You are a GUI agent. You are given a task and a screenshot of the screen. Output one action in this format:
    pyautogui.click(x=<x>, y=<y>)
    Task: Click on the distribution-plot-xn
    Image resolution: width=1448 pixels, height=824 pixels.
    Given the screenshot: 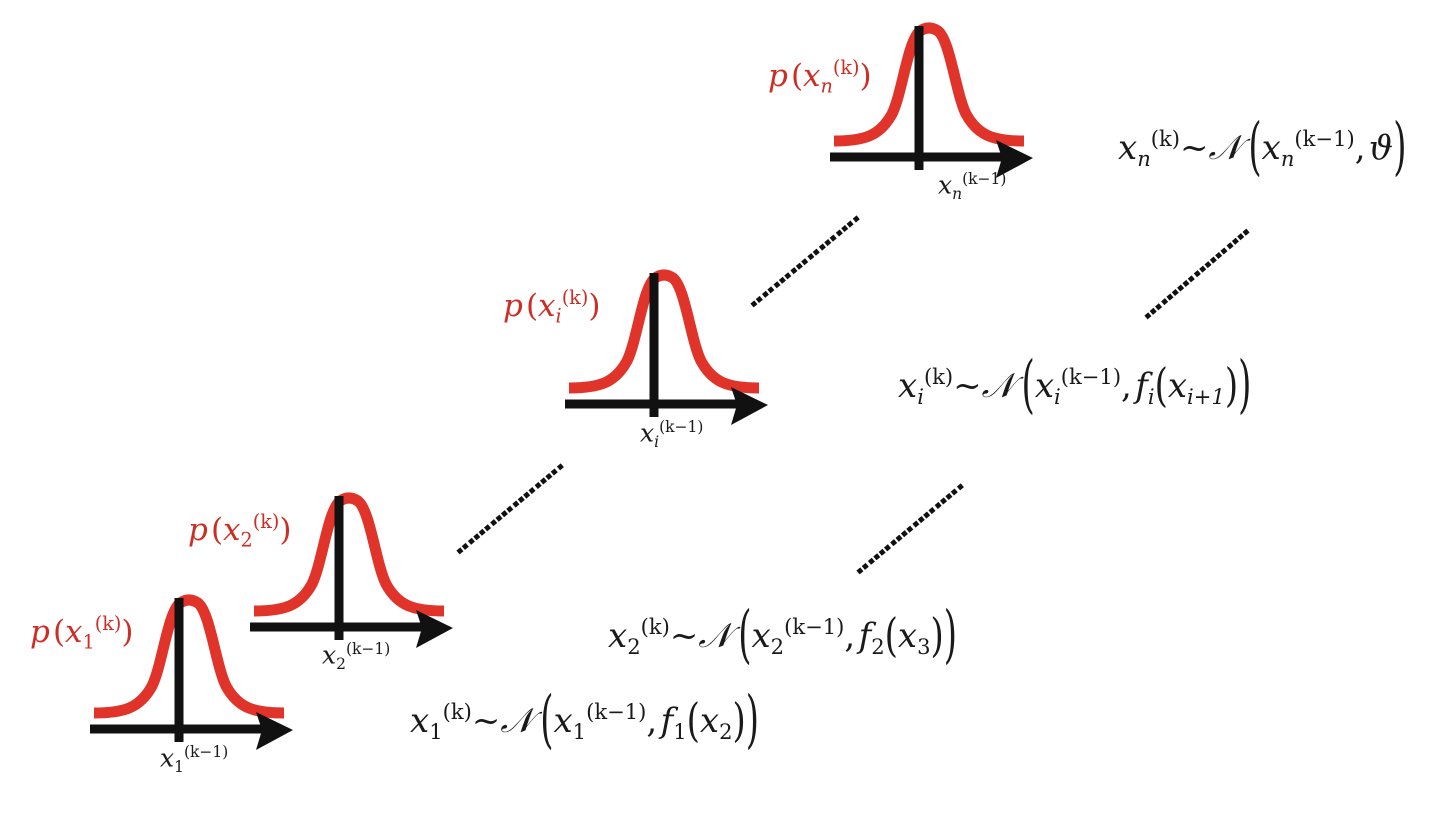 What is the action you would take?
    pyautogui.click(x=935, y=98)
    